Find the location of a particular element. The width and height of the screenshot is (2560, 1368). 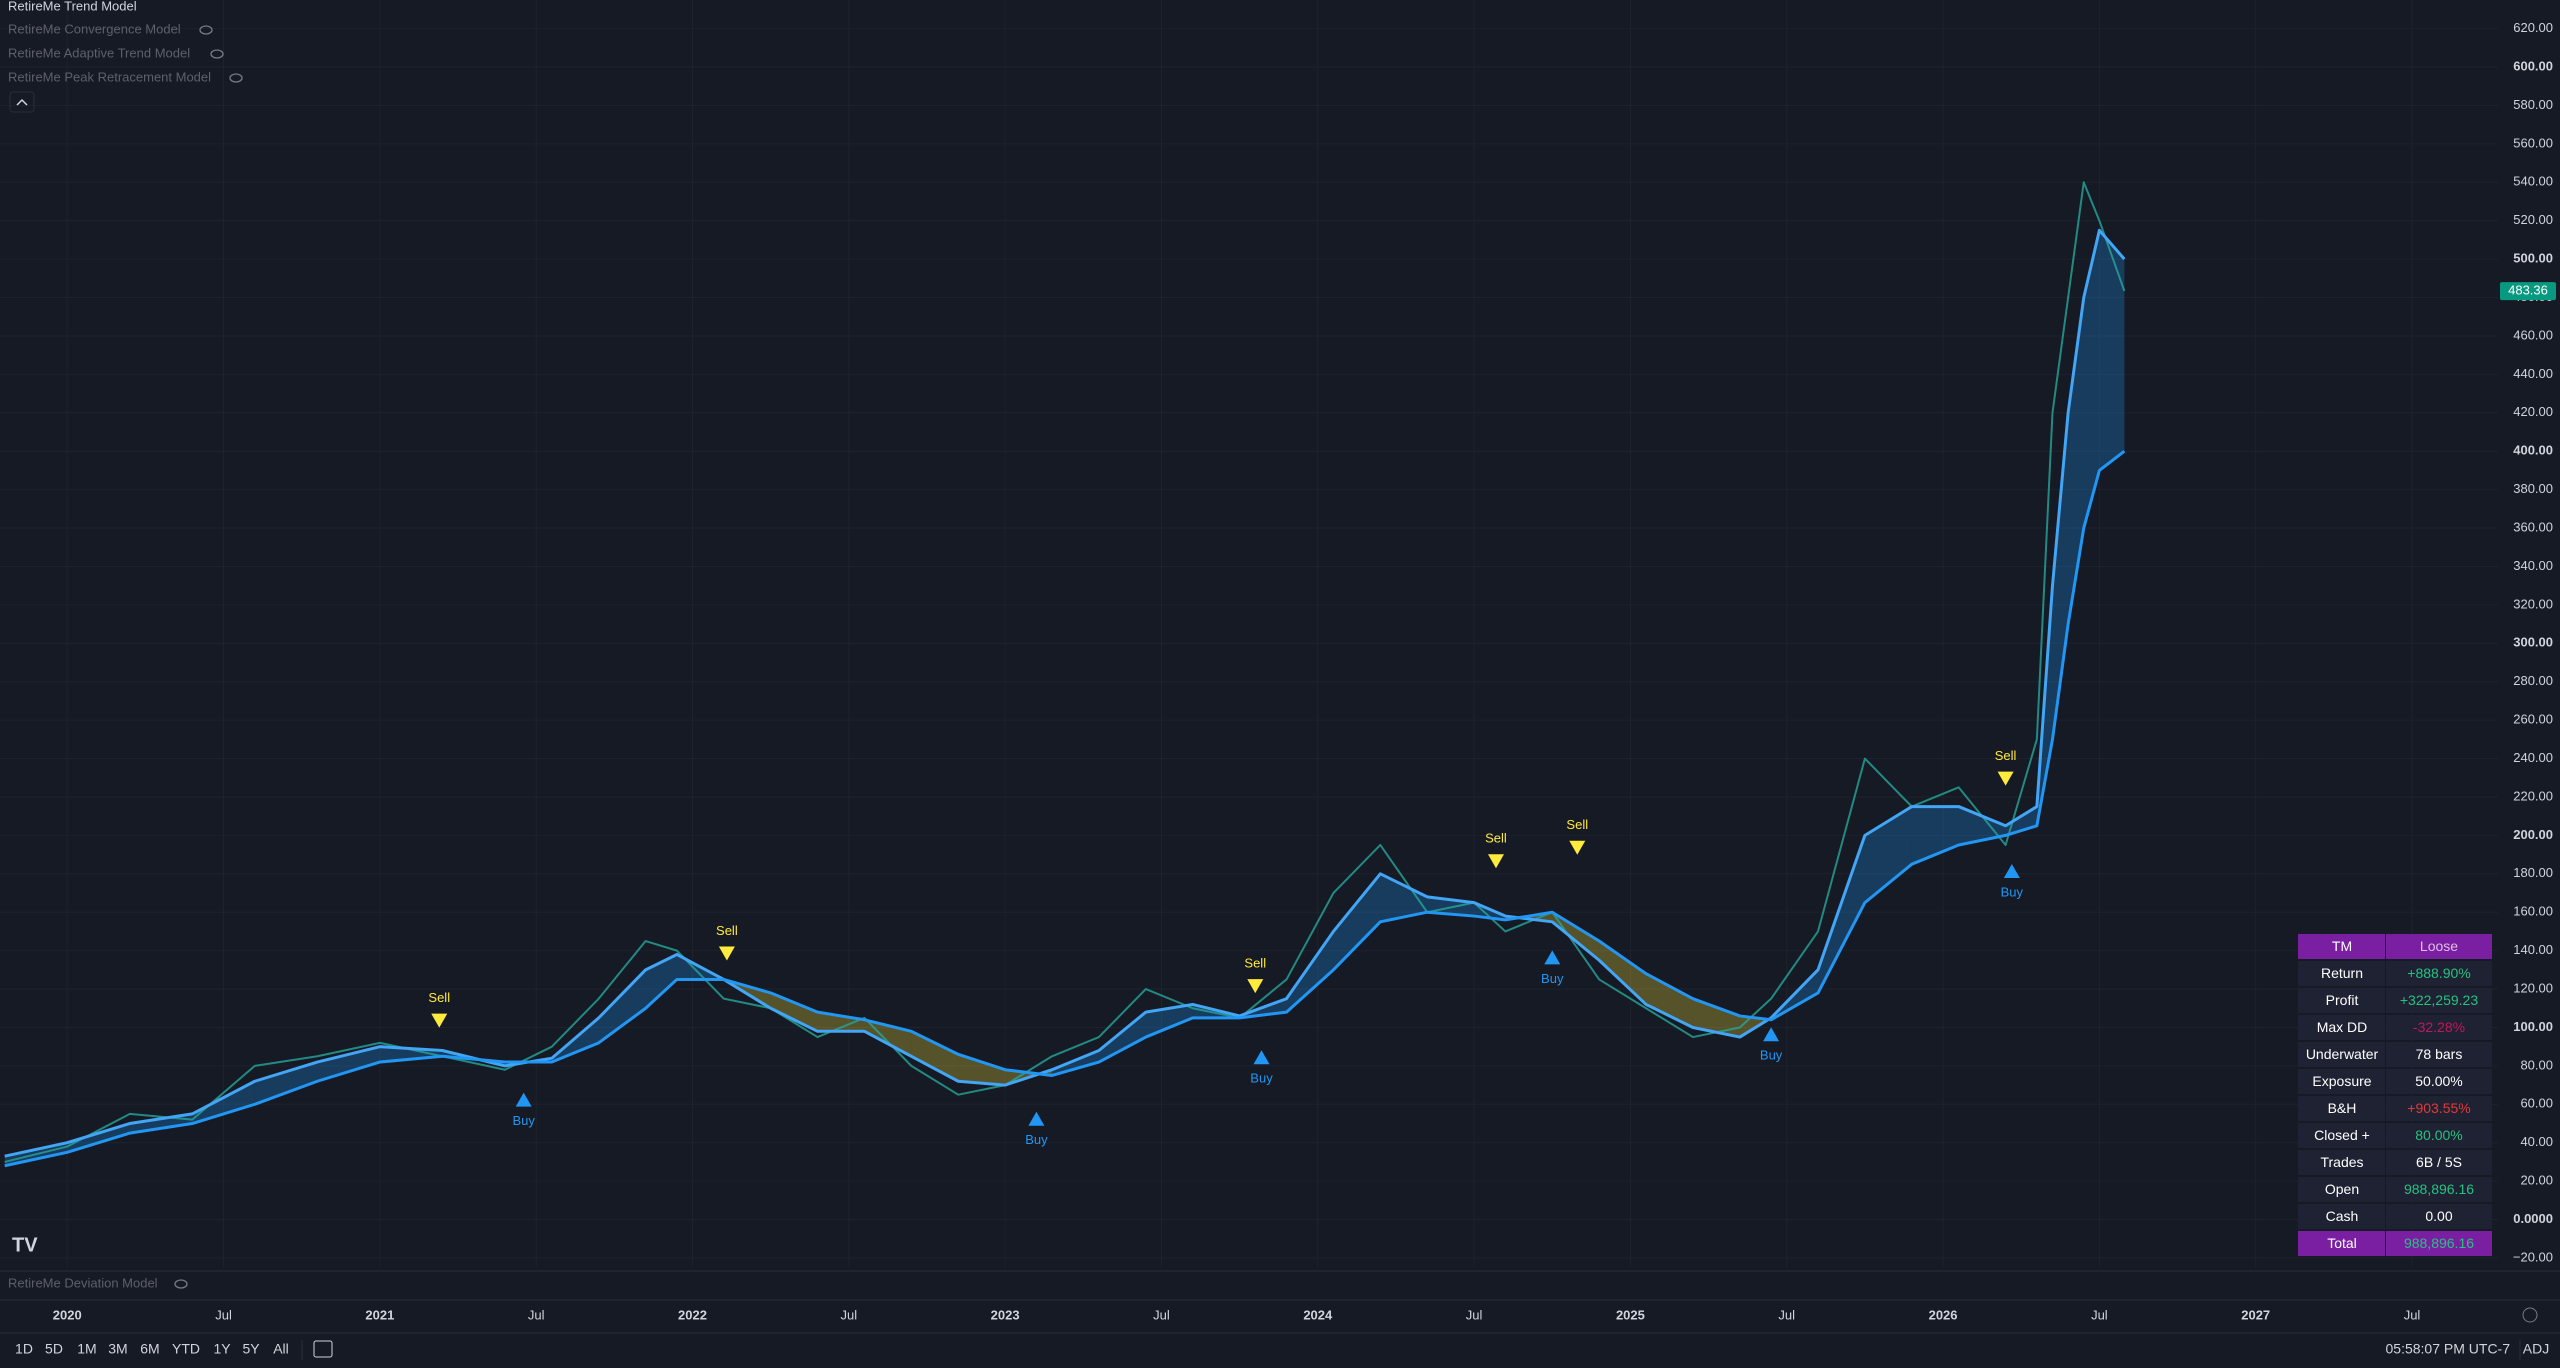

collapse-icon is located at coordinates (22, 102).